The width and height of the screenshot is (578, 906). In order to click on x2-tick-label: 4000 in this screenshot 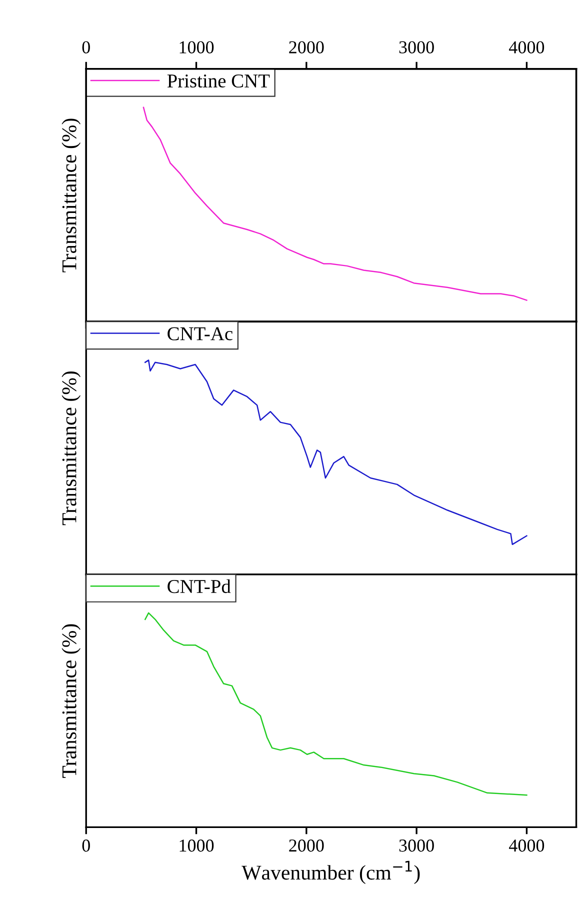, I will do `click(526, 47)`.